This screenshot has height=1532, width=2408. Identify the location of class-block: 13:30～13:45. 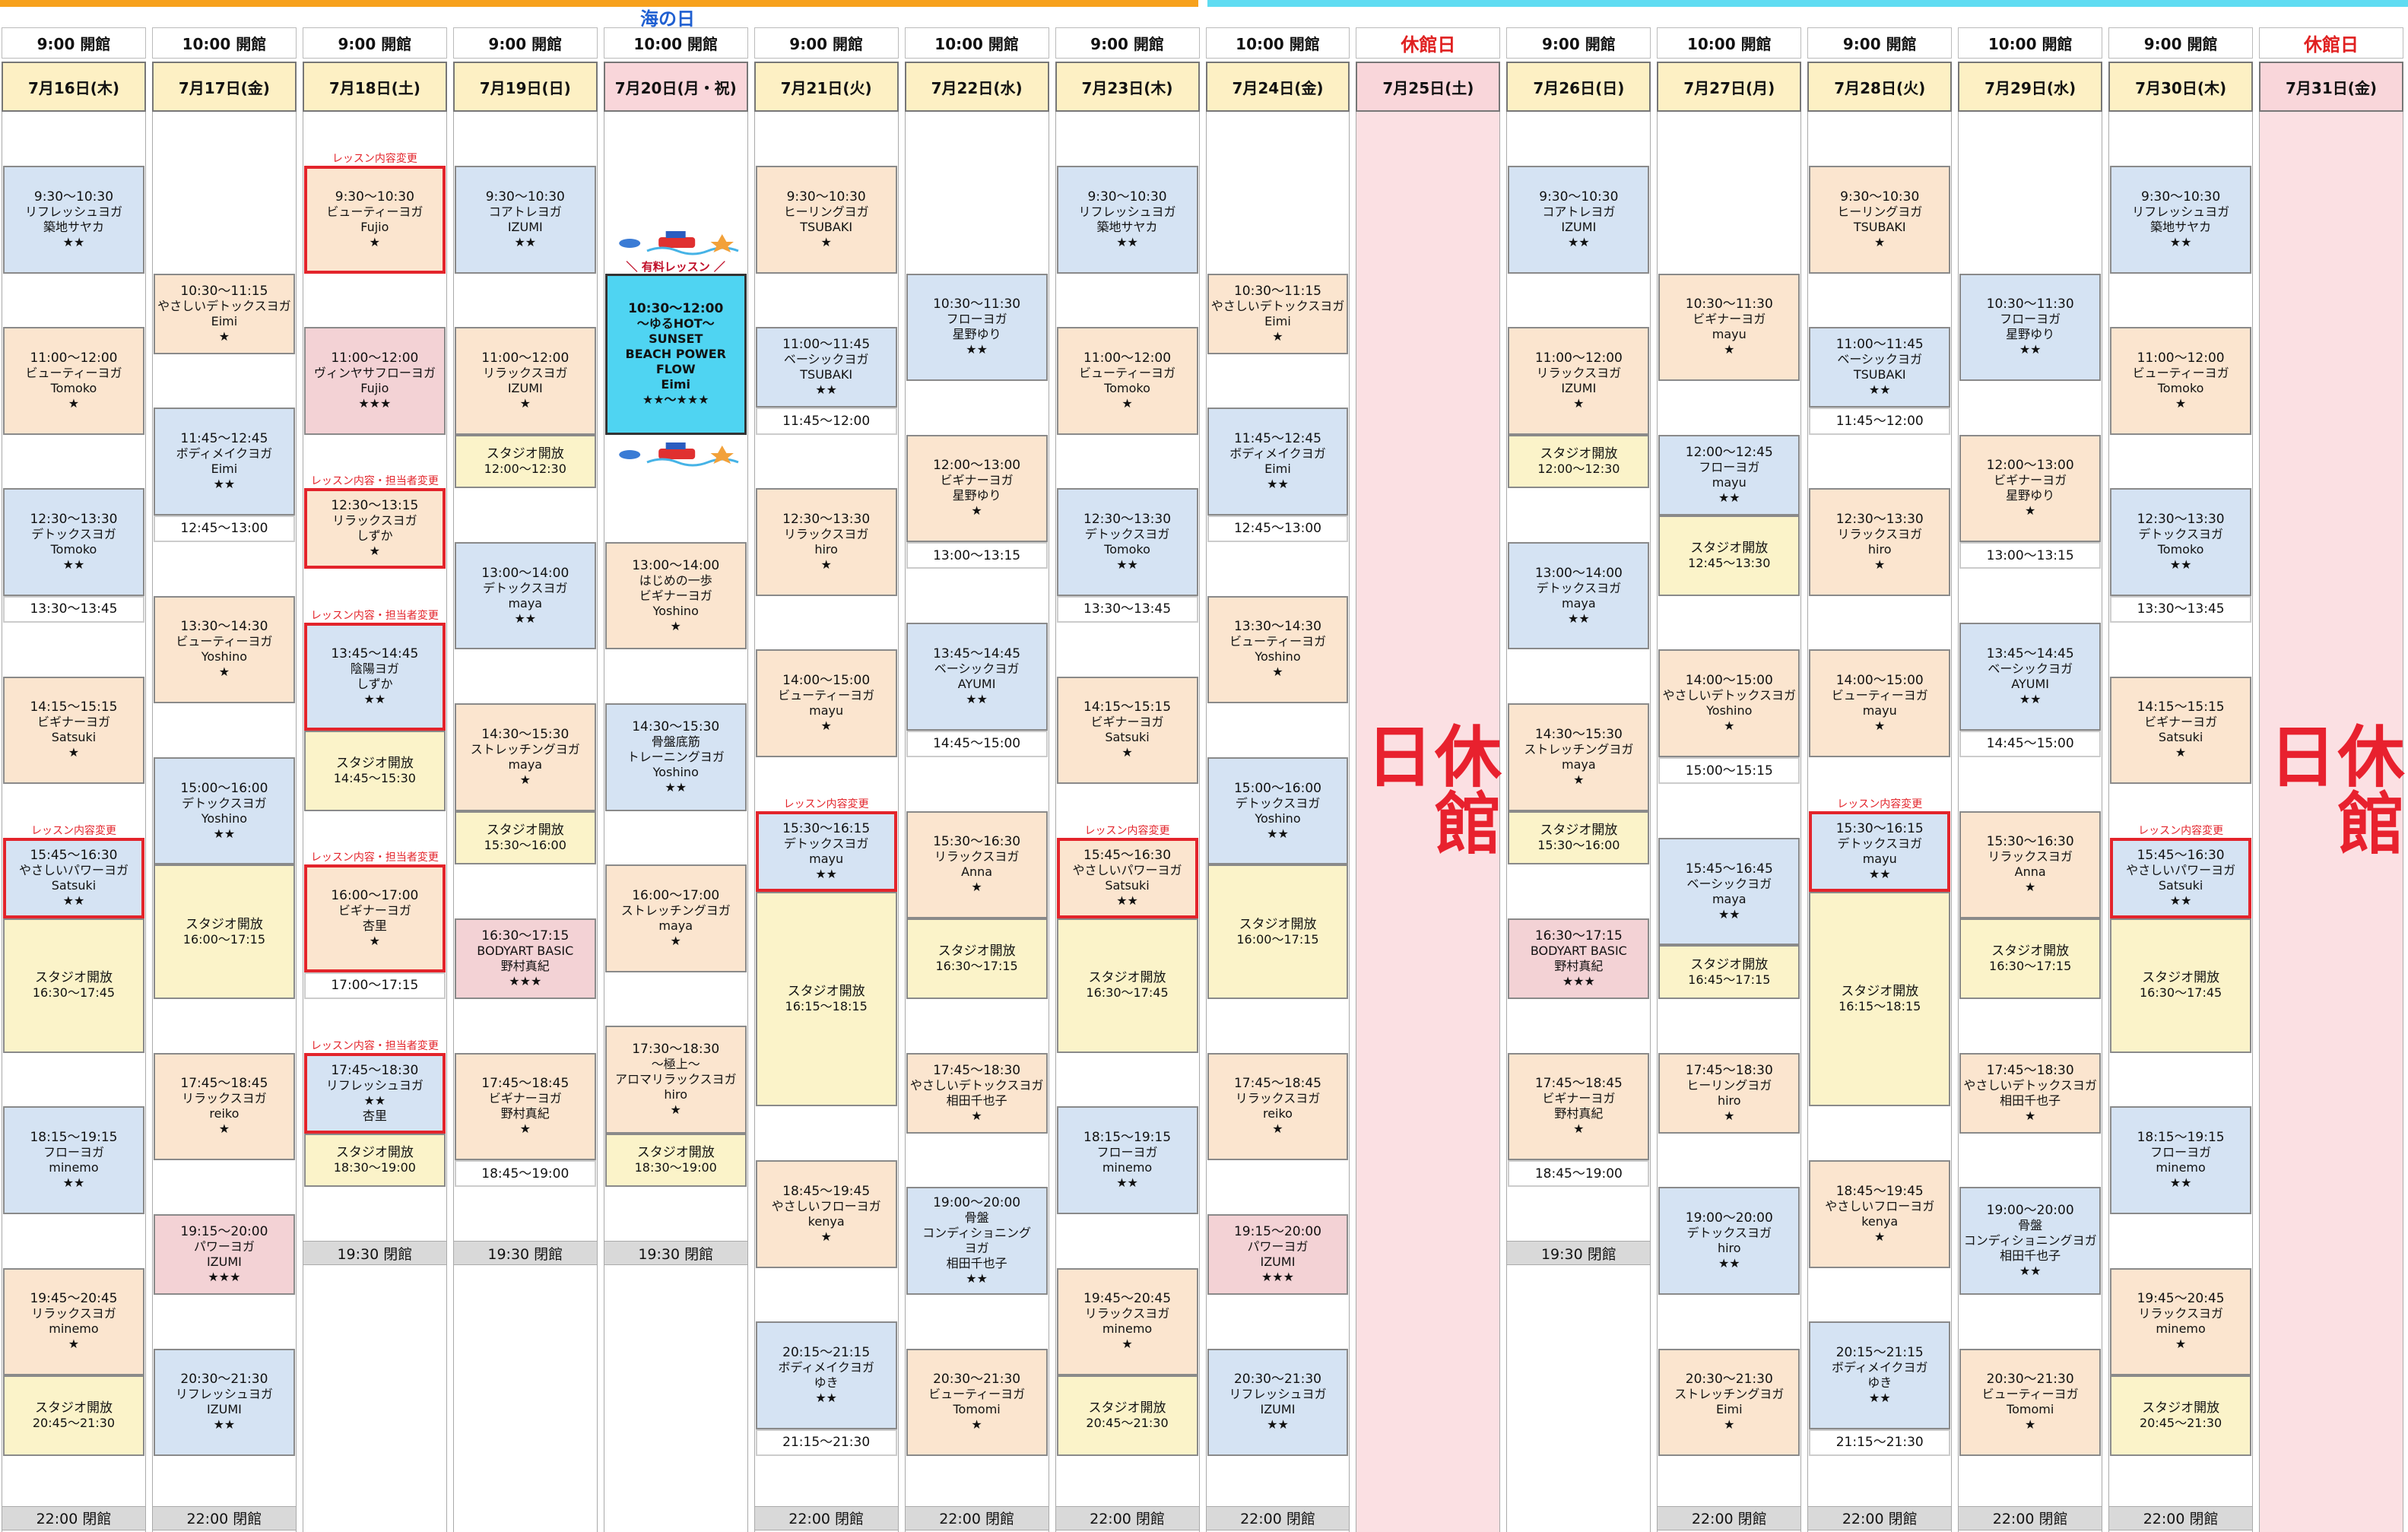
(73, 609).